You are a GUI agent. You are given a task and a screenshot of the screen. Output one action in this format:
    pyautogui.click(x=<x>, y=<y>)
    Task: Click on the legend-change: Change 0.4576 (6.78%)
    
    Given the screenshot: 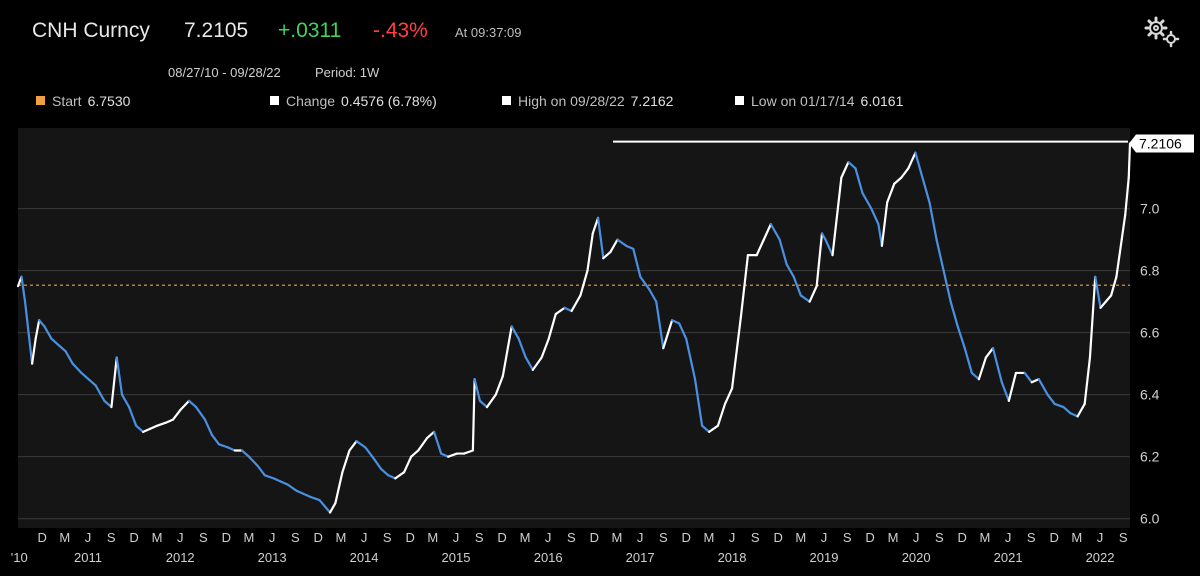 What is the action you would take?
    pyautogui.click(x=353, y=101)
    